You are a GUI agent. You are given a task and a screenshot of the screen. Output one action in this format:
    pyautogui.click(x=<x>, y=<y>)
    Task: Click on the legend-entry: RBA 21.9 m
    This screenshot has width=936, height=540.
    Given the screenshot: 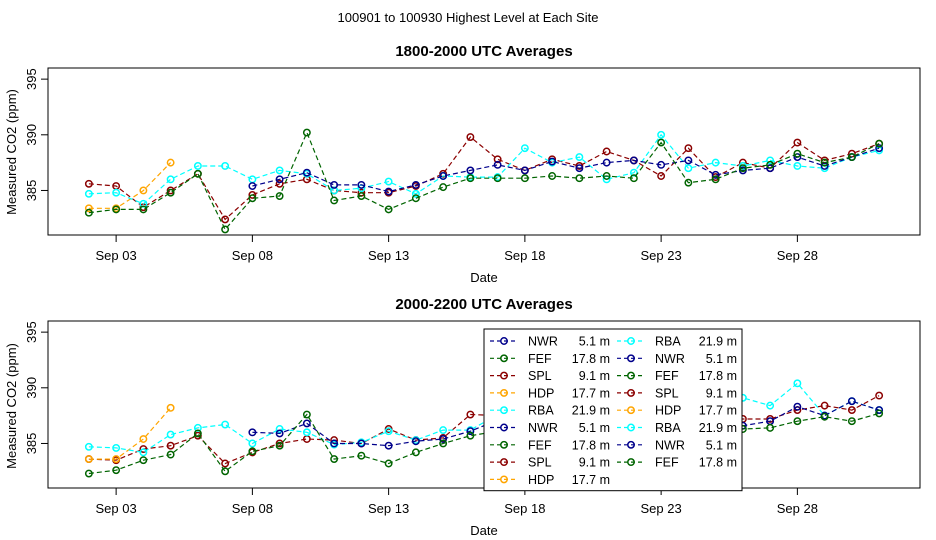 What is the action you would take?
    pyautogui.click(x=550, y=411)
    